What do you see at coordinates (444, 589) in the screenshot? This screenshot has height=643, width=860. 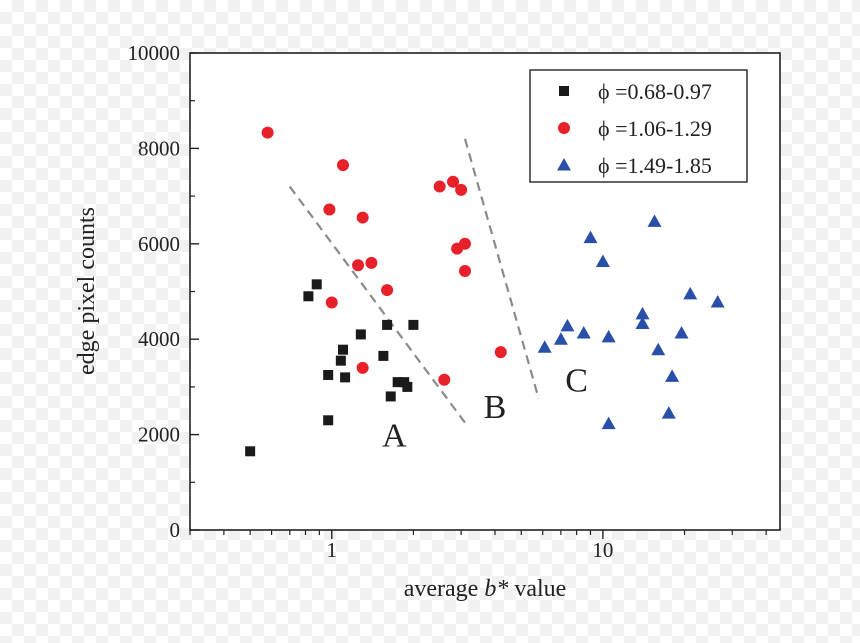 I see `x-axis-title-prefix: average` at bounding box center [444, 589].